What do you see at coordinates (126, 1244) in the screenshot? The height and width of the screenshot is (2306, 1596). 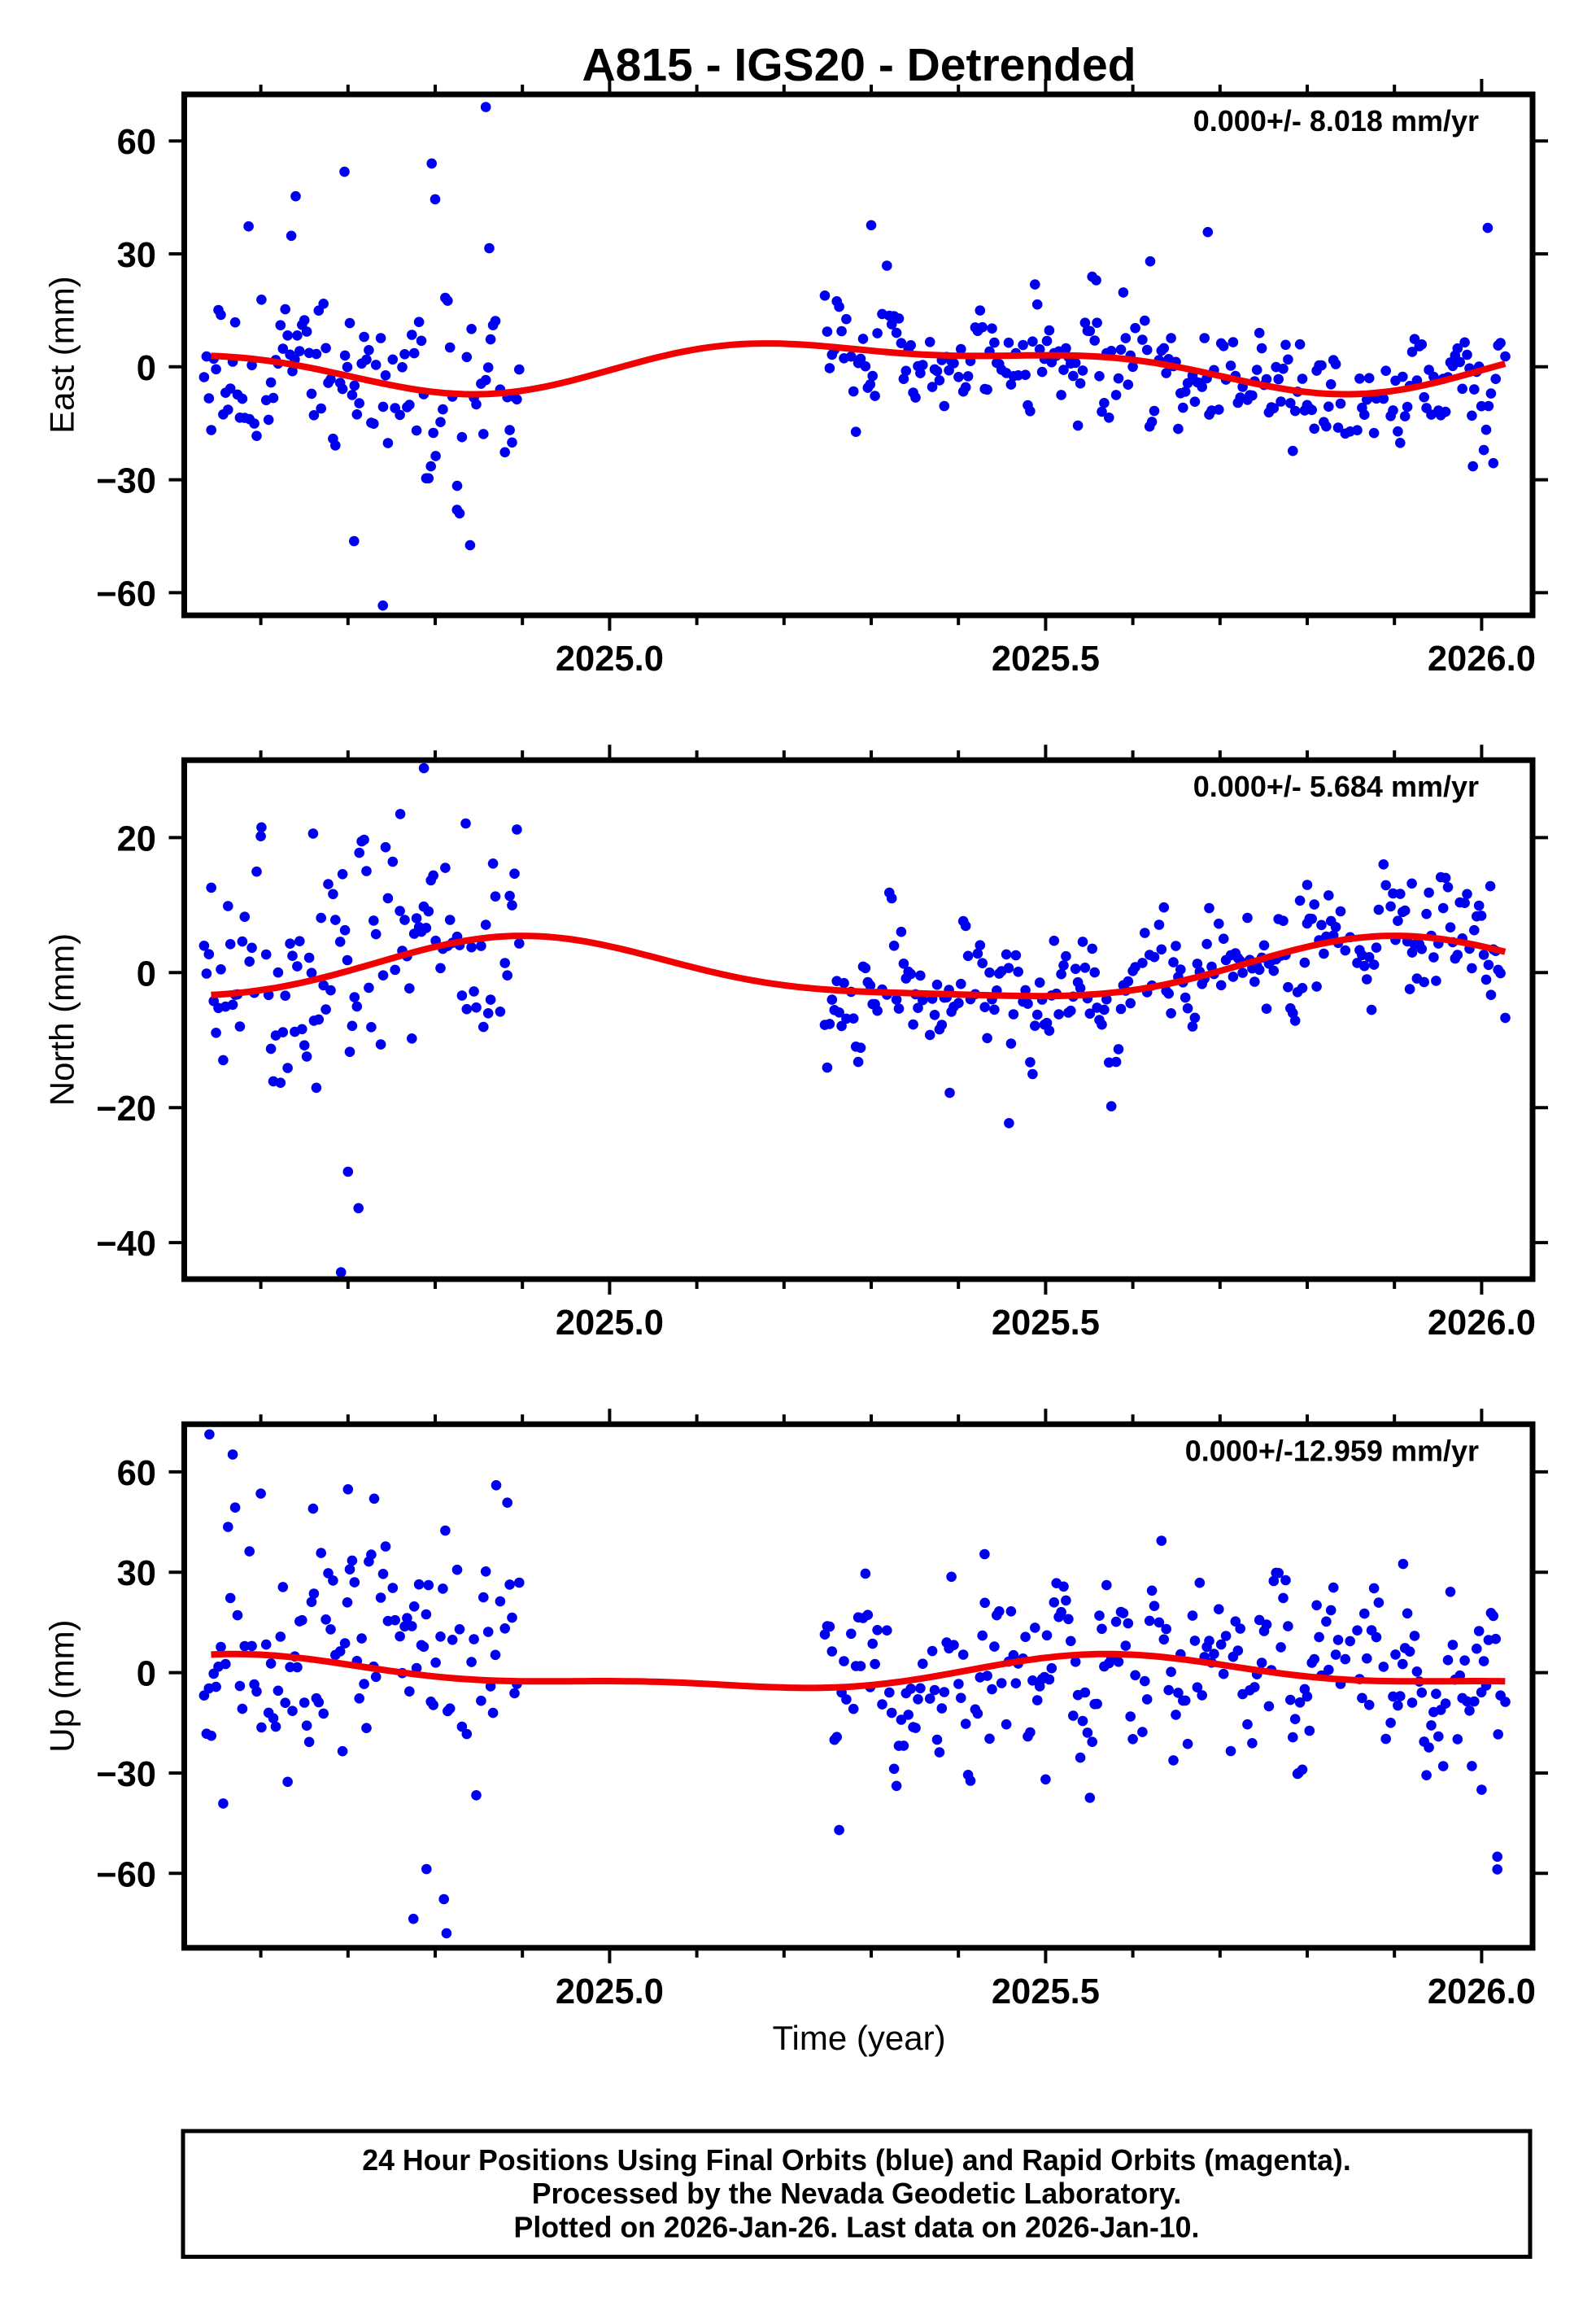 I see `svg-text: −40` at bounding box center [126, 1244].